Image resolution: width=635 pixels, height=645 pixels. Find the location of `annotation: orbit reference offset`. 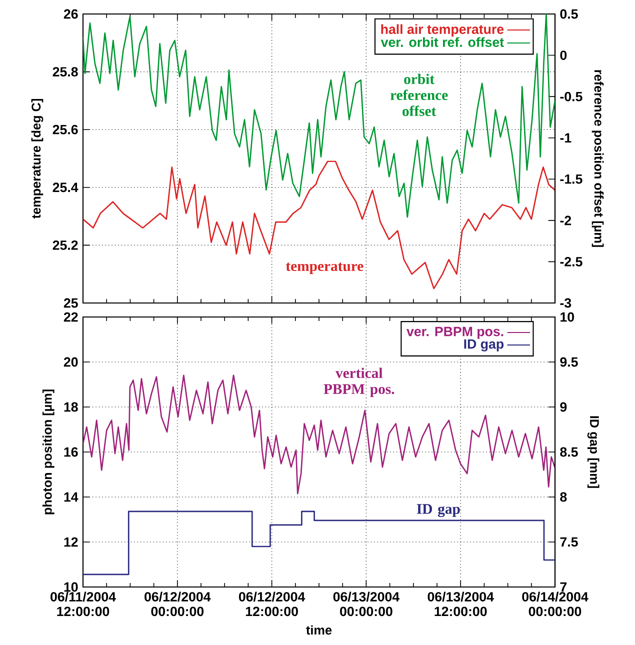

annotation: orbit reference offset is located at coordinates (419, 95).